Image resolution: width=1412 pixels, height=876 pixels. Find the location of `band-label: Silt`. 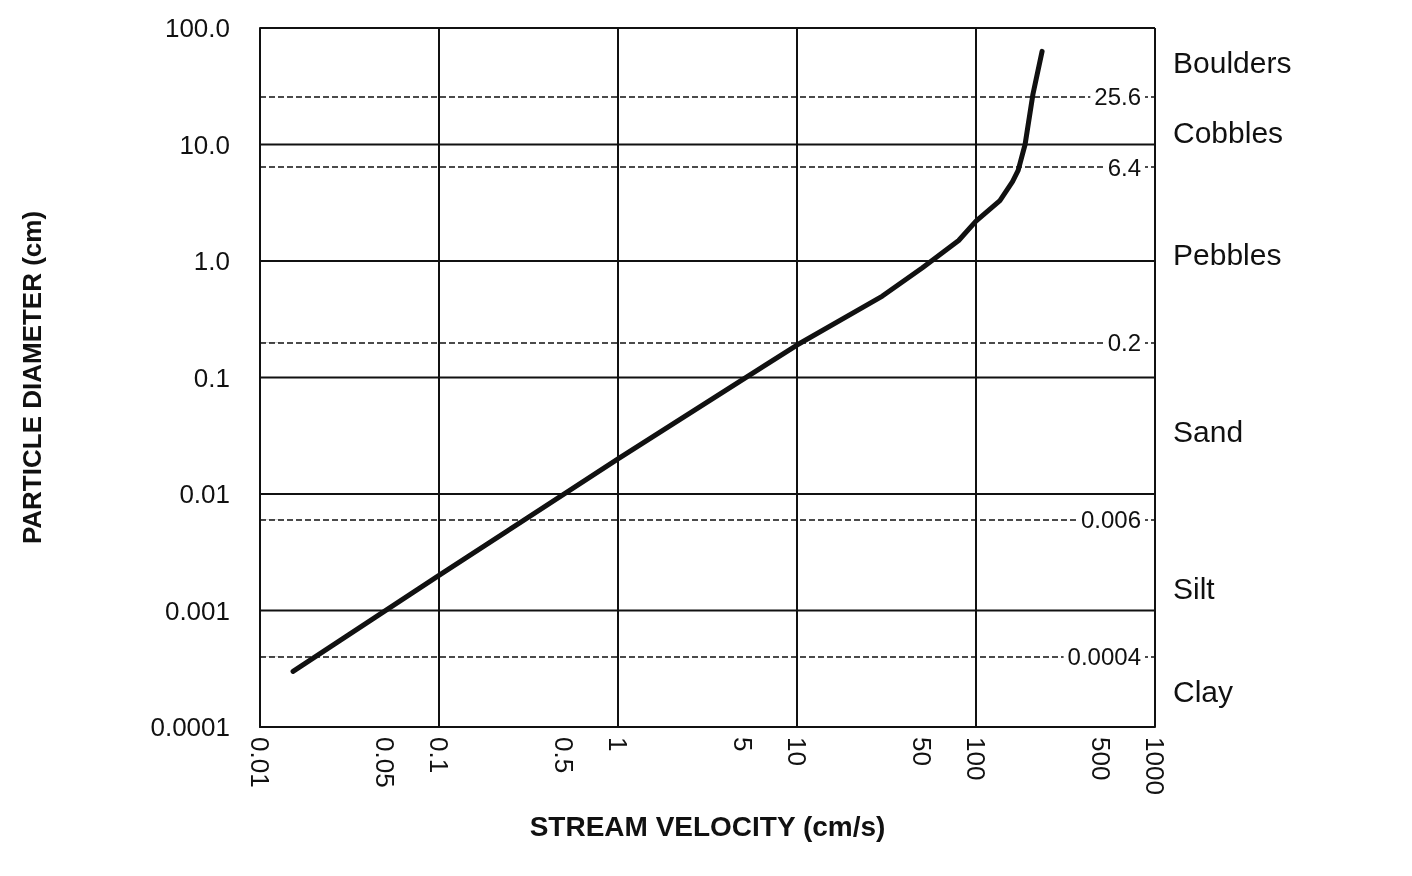

band-label: Silt is located at coordinates (1194, 588).